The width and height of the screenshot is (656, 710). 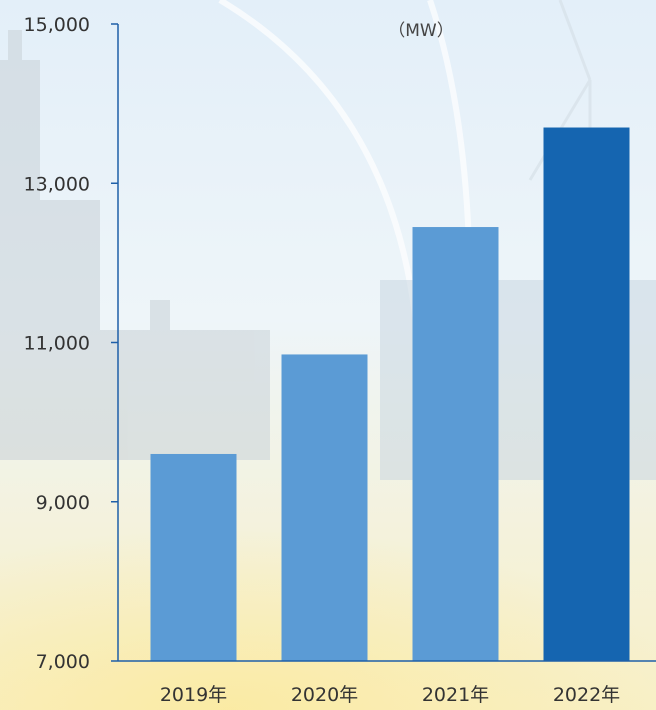 What do you see at coordinates (420, 31) in the screenshot?
I see `unit-label: （MW）` at bounding box center [420, 31].